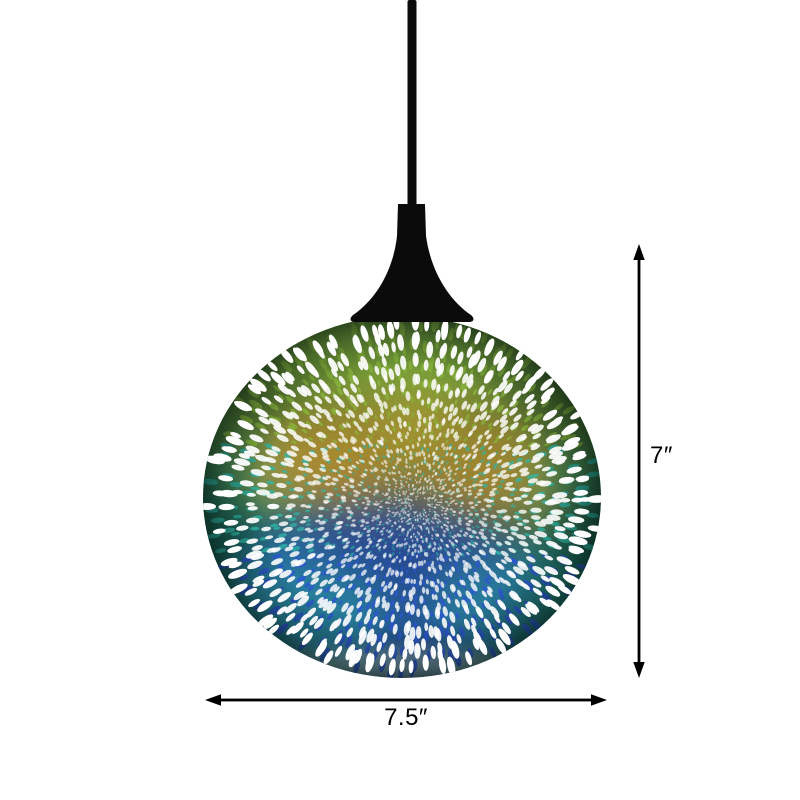 The height and width of the screenshot is (800, 800). I want to click on width-dimension-label: 7.5″, so click(406, 717).